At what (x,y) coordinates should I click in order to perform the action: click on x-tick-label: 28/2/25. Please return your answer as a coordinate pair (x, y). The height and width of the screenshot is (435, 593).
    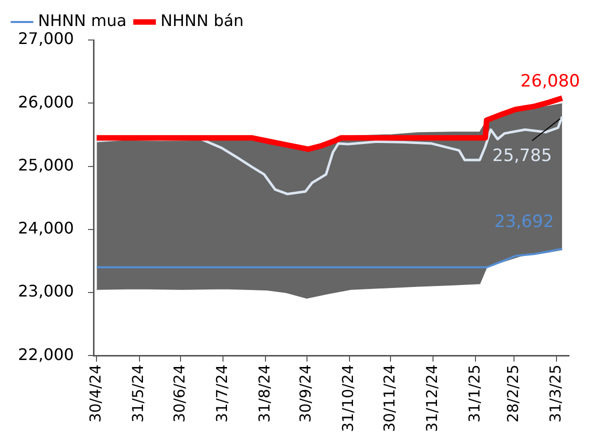
    Looking at the image, I should click on (513, 393).